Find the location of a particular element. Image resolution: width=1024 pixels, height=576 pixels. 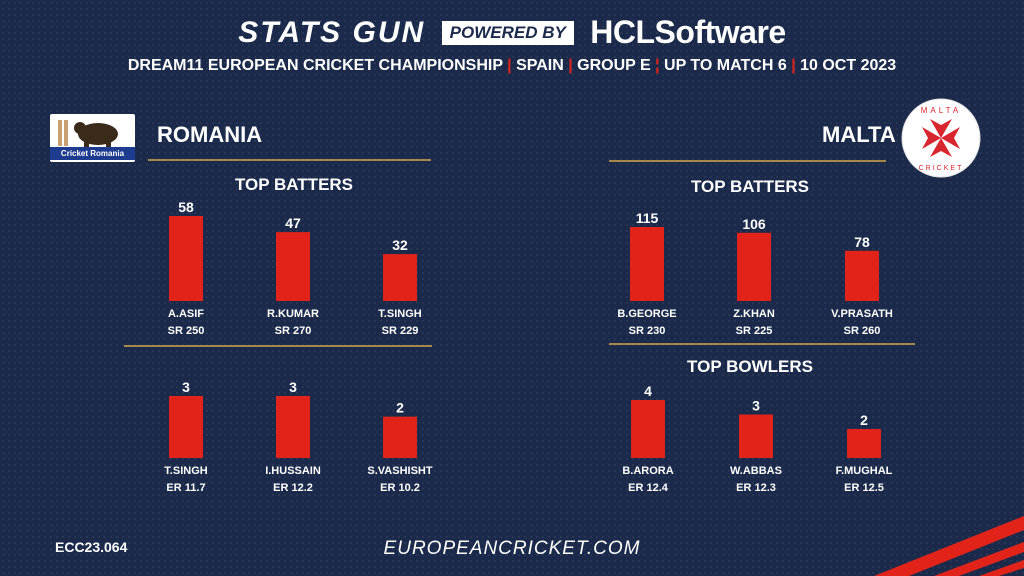

player-stat-label: SR 225 is located at coordinates (754, 331).